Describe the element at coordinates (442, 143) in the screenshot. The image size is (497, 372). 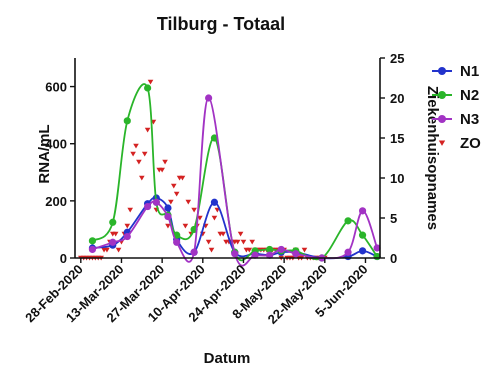
I see `legend-marker-zo` at that location.